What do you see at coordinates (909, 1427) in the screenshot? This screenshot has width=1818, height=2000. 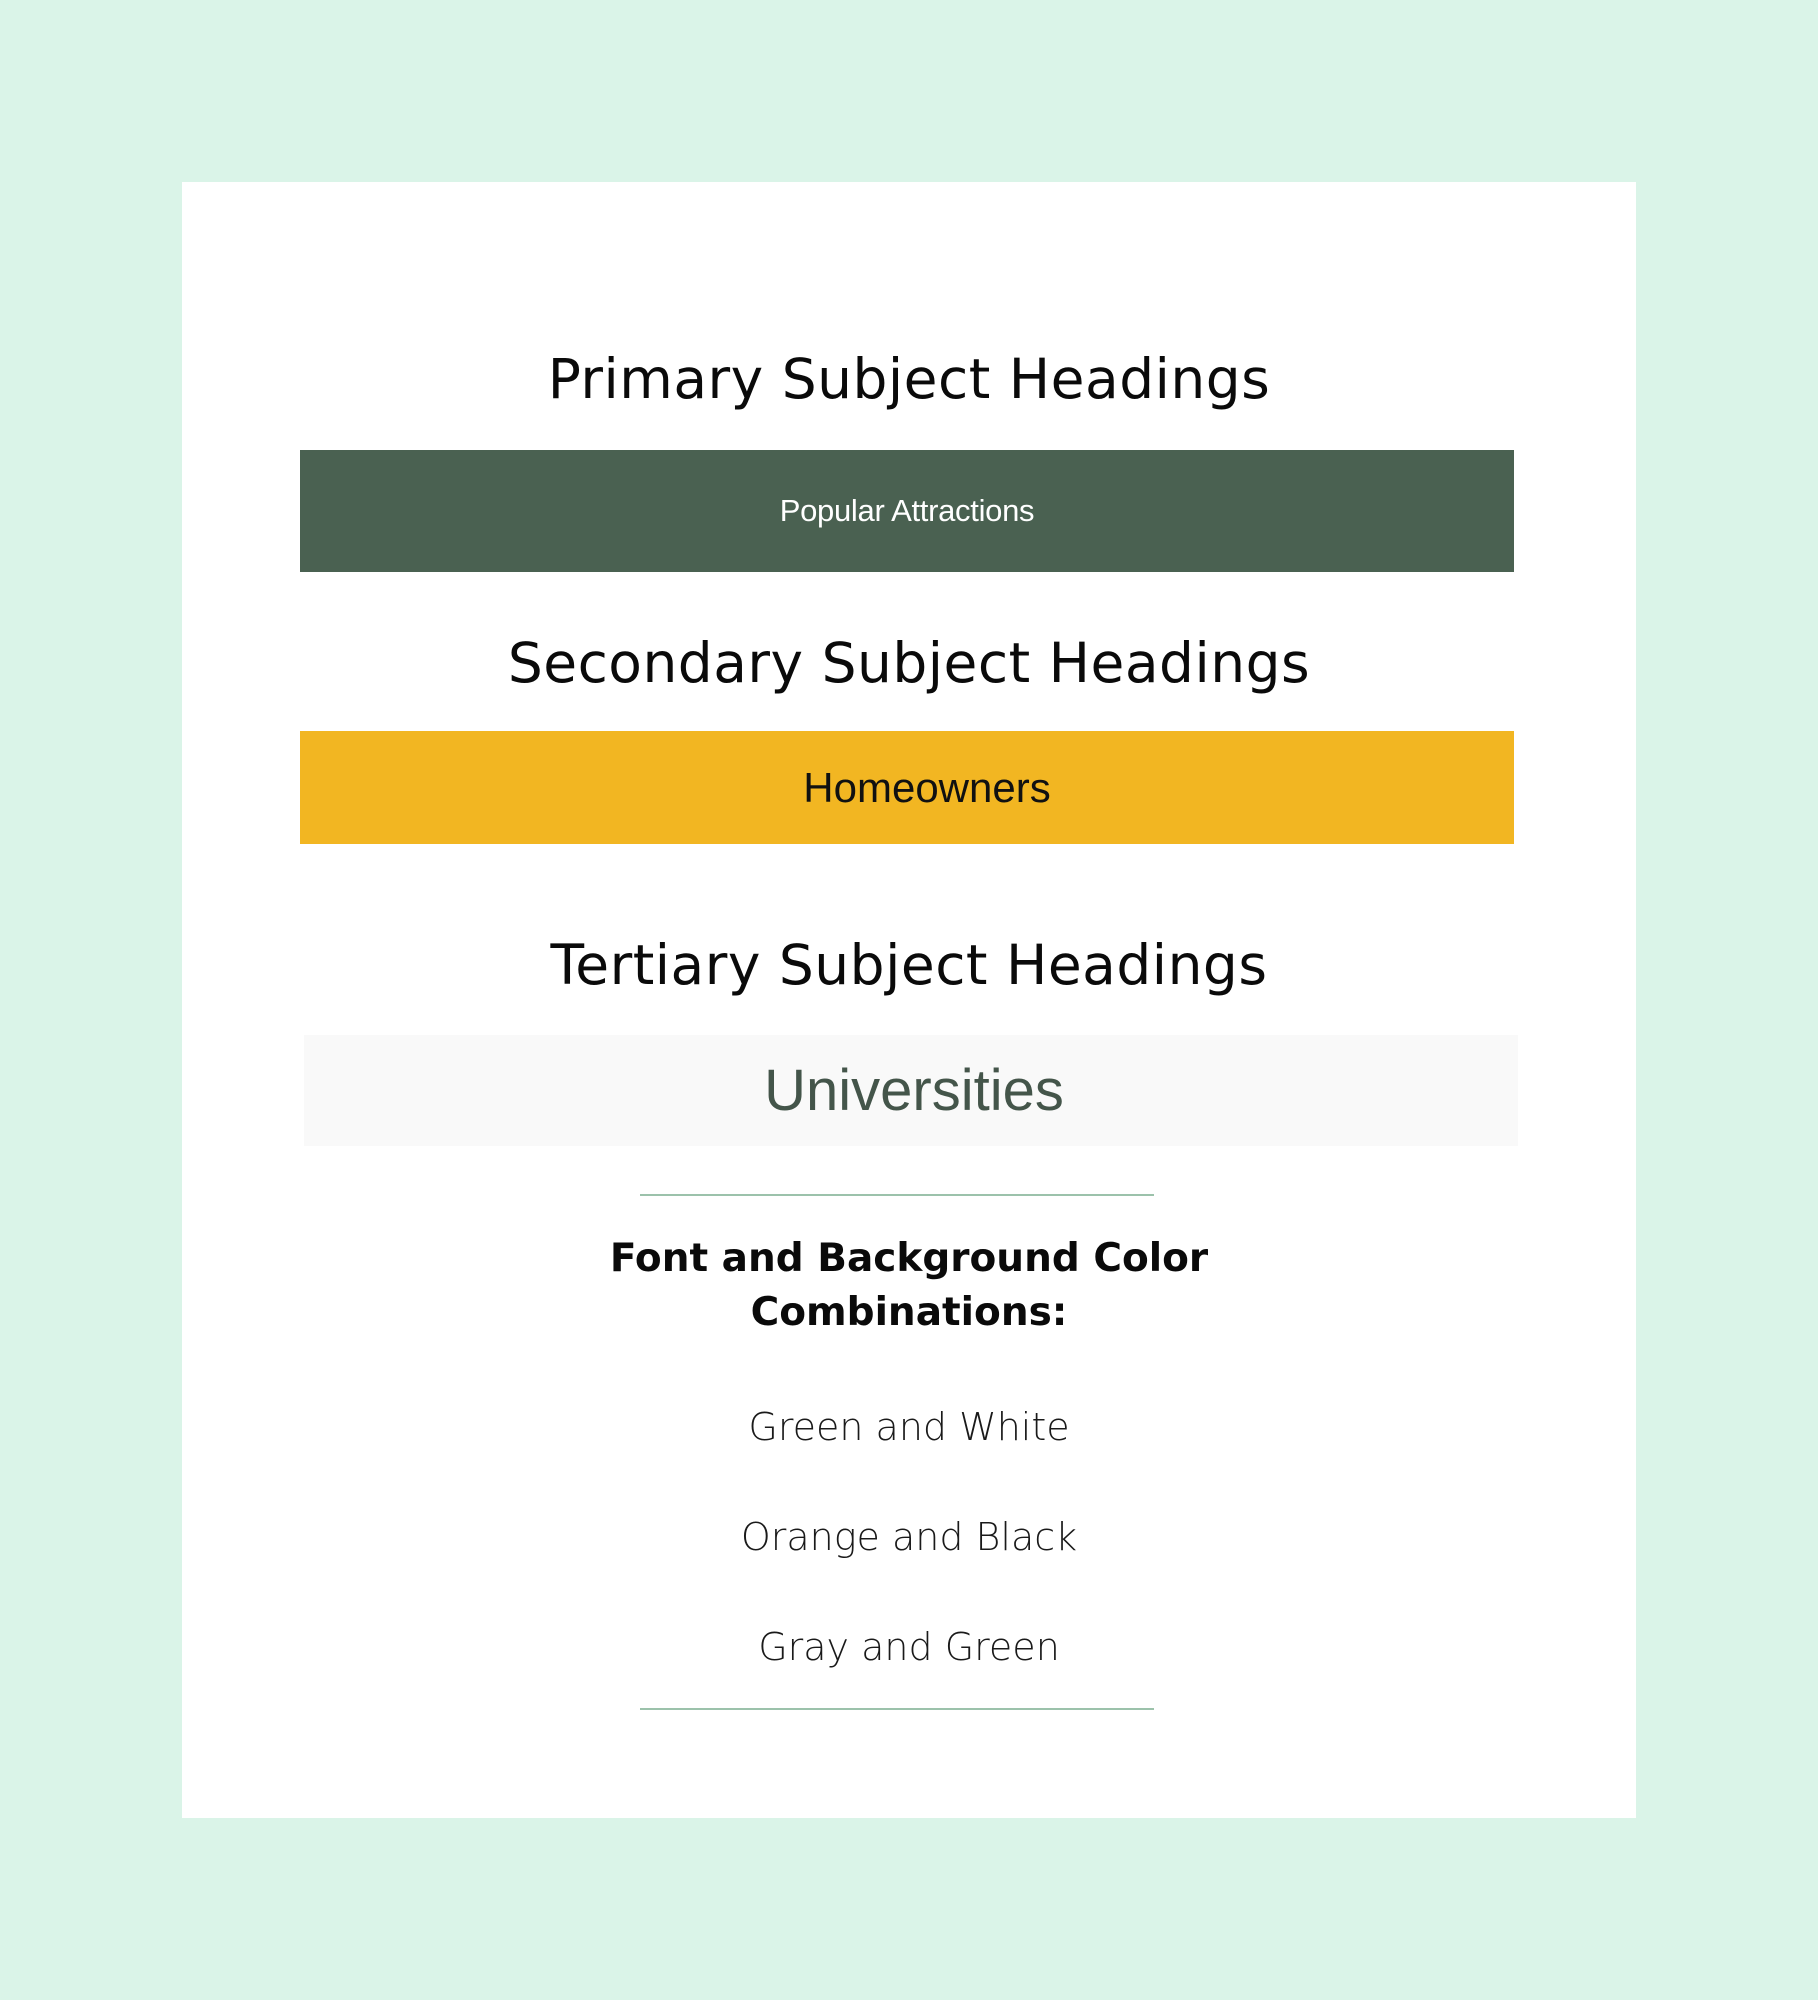 I see `combination-item-green-white: Green and White` at bounding box center [909, 1427].